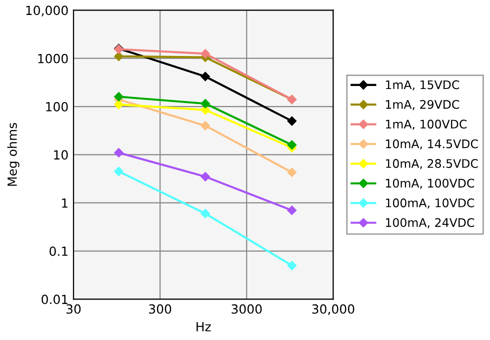  I want to click on y-tick-label: 10, so click(61, 155).